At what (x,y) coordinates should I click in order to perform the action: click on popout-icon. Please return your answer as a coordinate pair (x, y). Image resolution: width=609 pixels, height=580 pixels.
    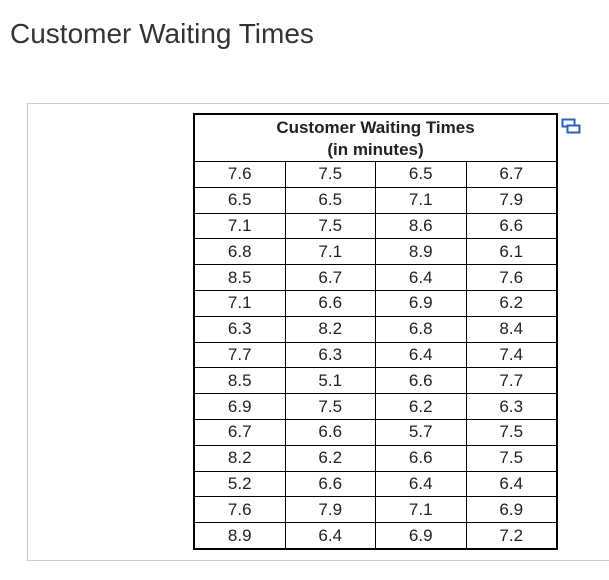
    Looking at the image, I should click on (571, 126).